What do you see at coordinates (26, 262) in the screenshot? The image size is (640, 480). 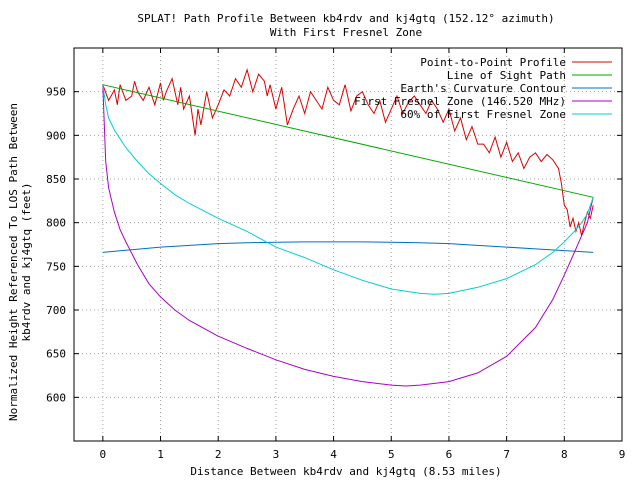 I see `y-axis-label-line-2: kb4rdv and kj4gtq (feet)` at bounding box center [26, 262].